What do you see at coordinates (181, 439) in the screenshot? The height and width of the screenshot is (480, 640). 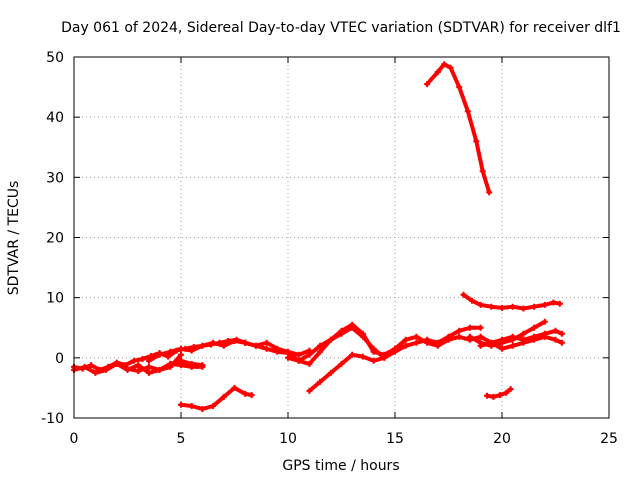 I see `x-tick-label: 5` at bounding box center [181, 439].